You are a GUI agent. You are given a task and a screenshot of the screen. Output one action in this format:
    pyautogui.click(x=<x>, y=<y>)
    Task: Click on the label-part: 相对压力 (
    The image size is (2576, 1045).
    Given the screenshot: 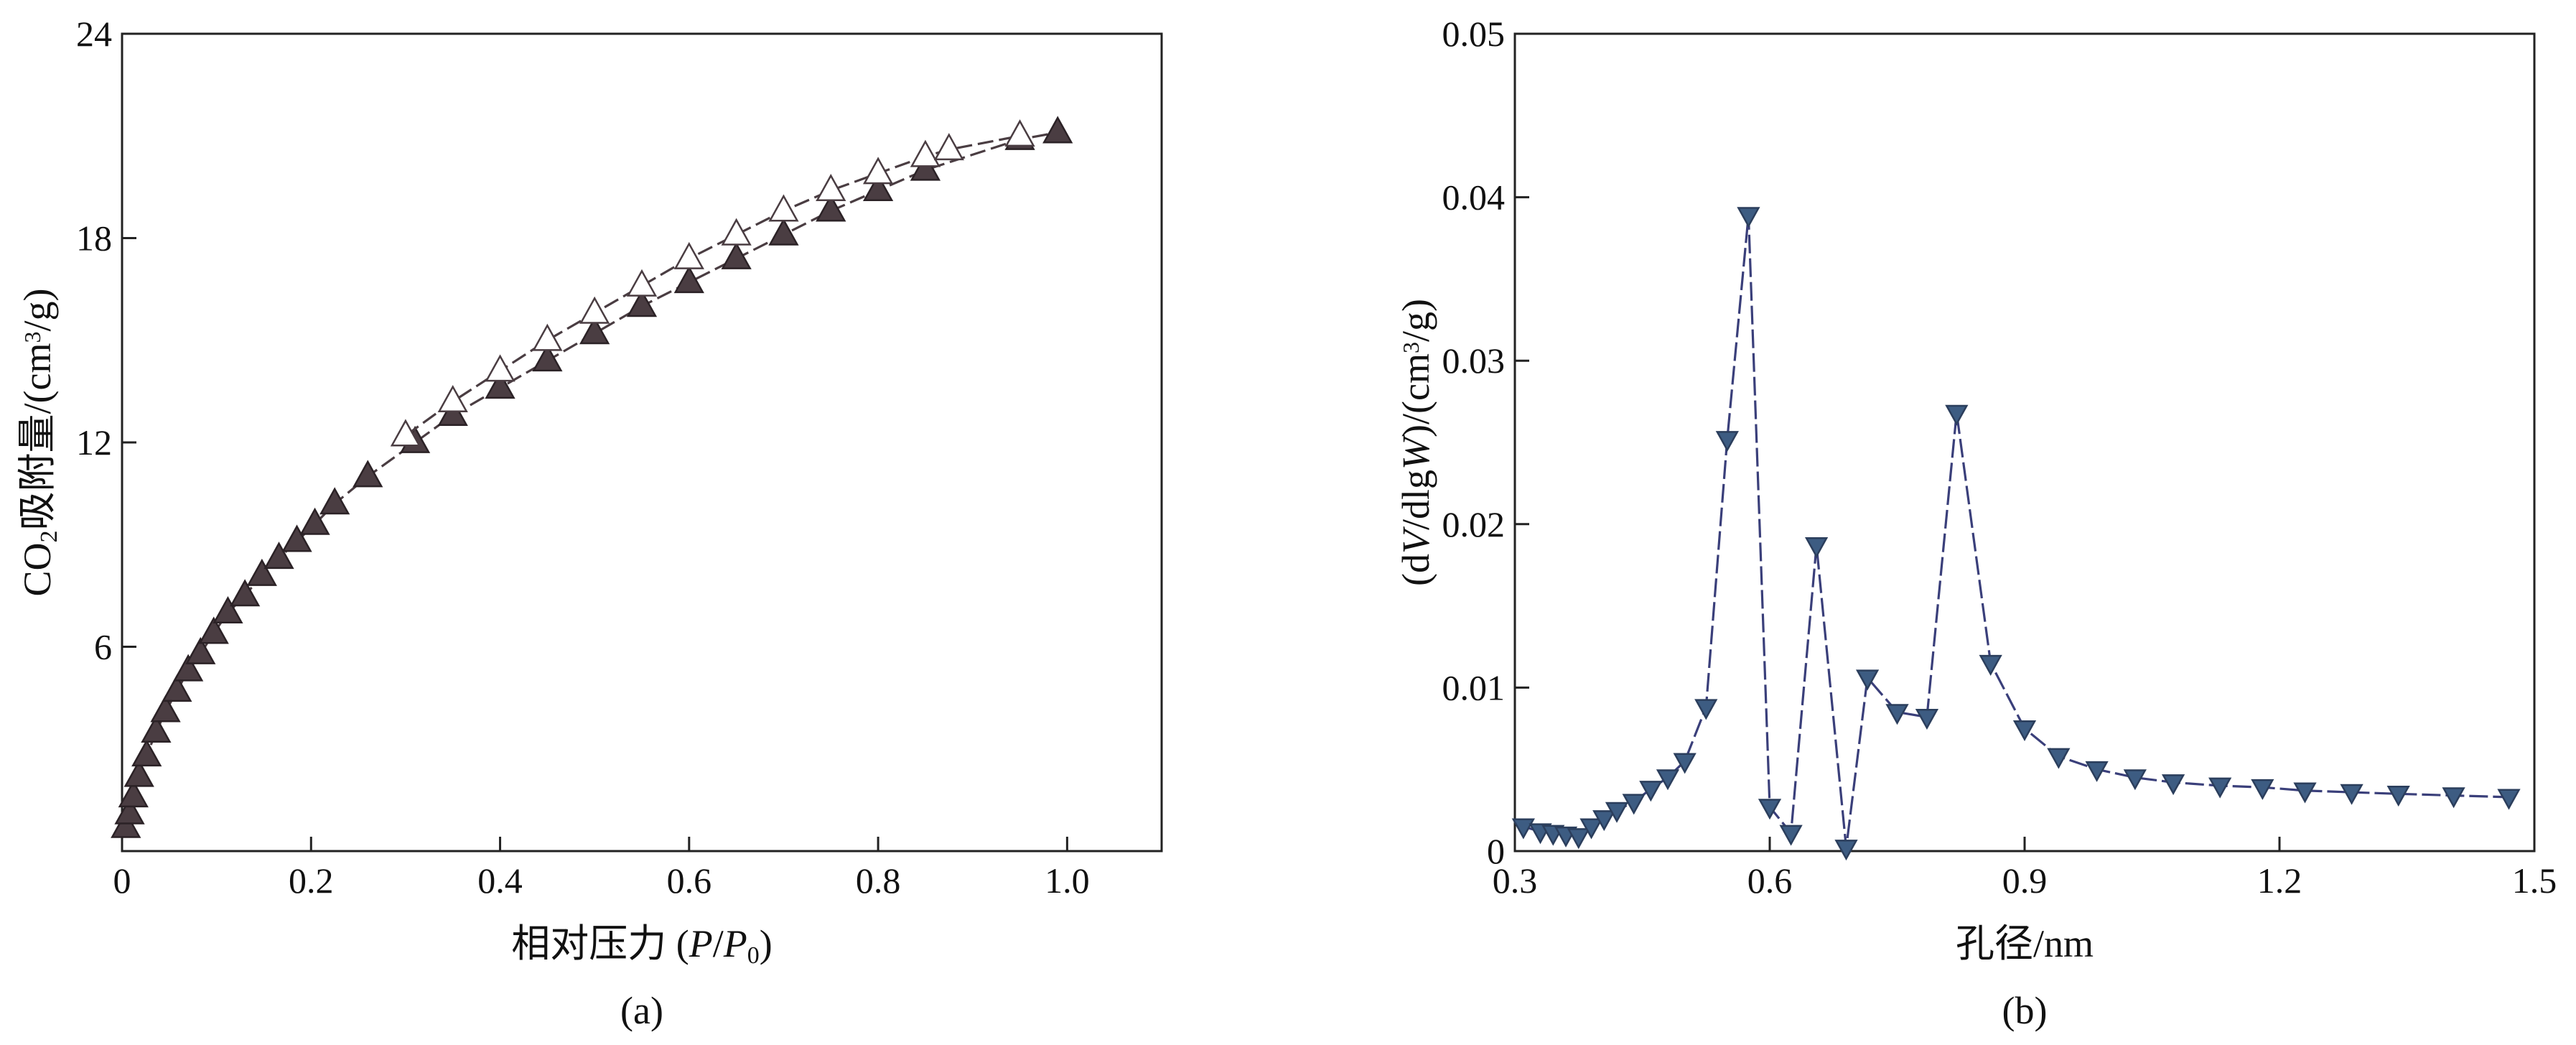 What is the action you would take?
    pyautogui.click(x=600, y=944)
    